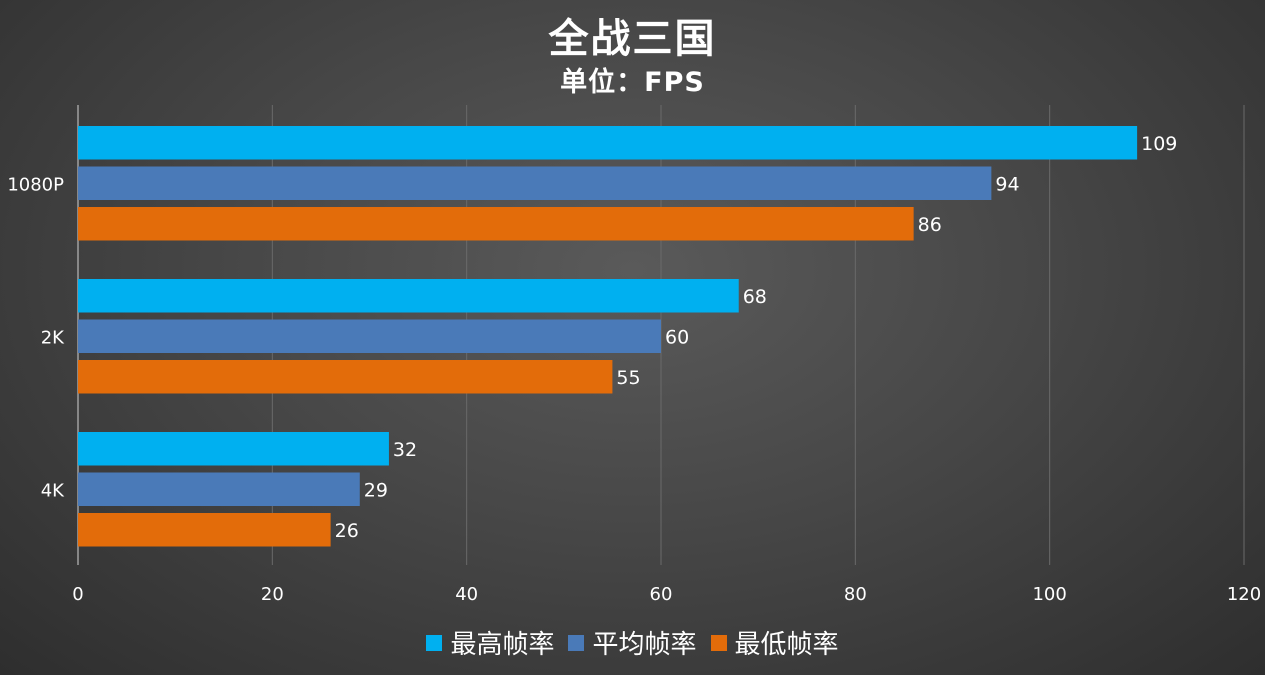 Image resolution: width=1265 pixels, height=675 pixels. Describe the element at coordinates (77, 594) in the screenshot. I see `x-tick-label: 0` at that location.